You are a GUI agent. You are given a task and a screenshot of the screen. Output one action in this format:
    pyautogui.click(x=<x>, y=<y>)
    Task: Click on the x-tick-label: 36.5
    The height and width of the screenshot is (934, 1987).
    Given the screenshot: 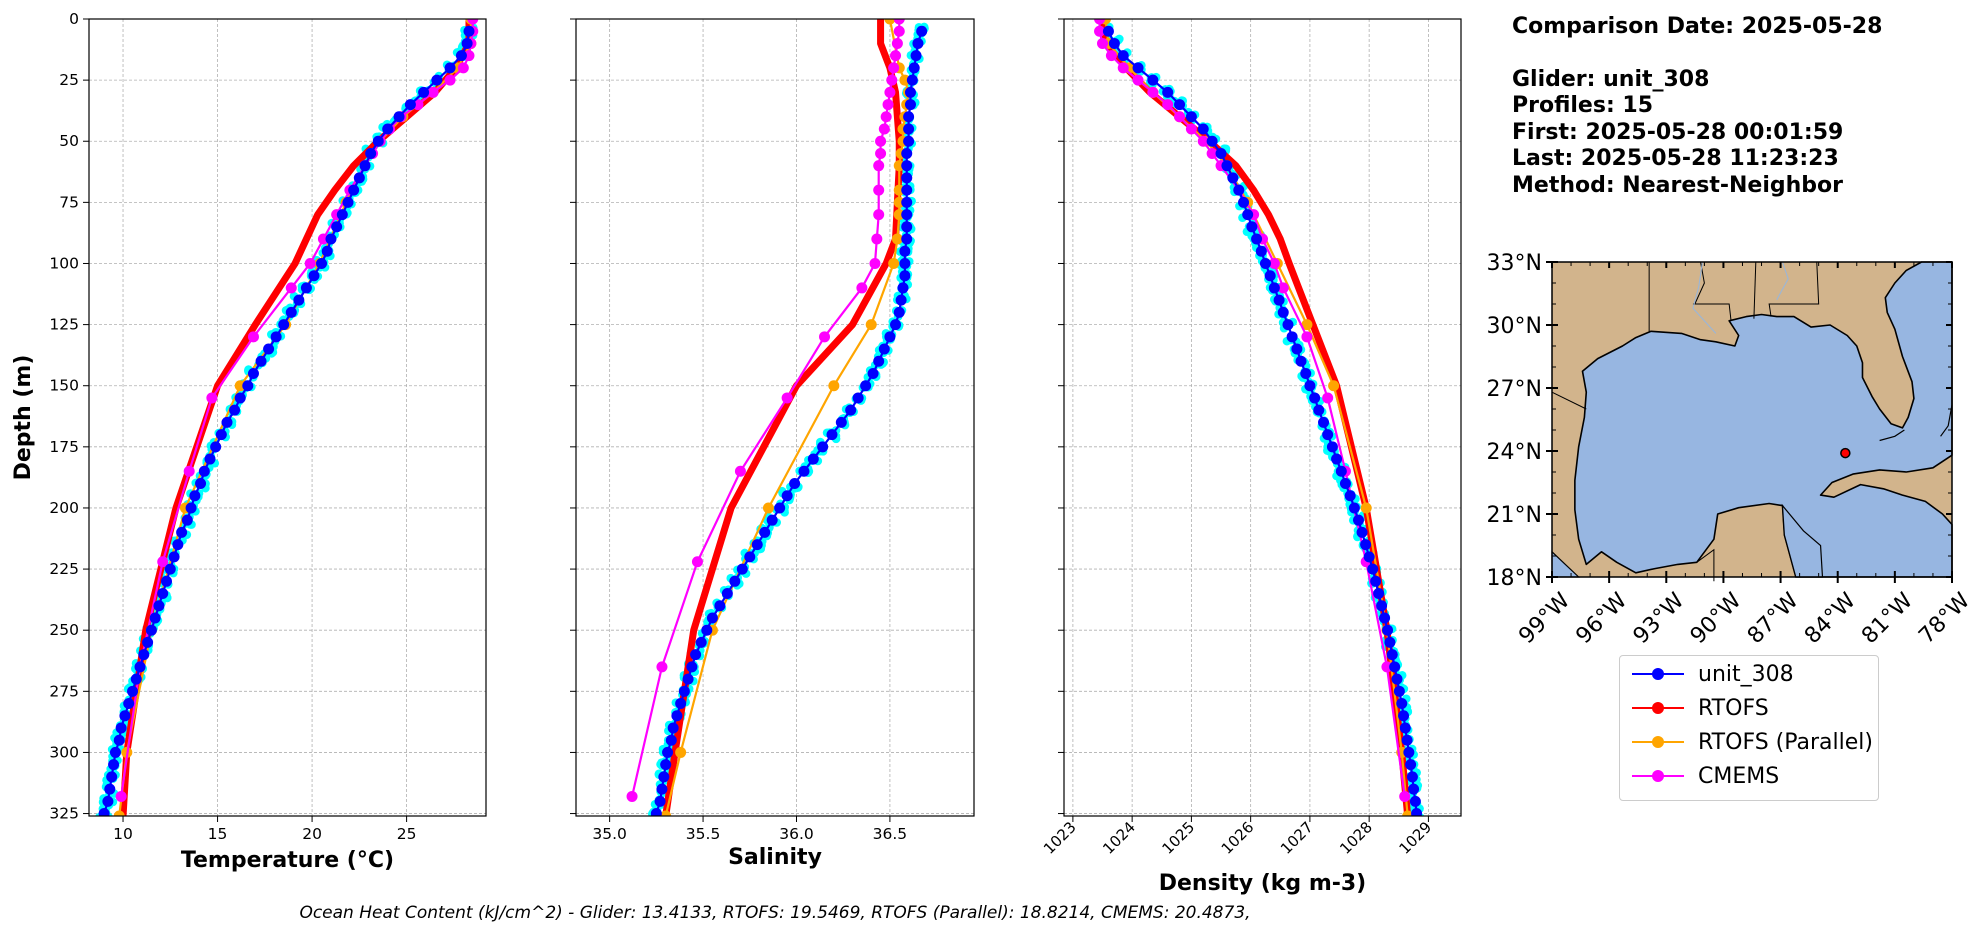 What is the action you would take?
    pyautogui.click(x=890, y=834)
    